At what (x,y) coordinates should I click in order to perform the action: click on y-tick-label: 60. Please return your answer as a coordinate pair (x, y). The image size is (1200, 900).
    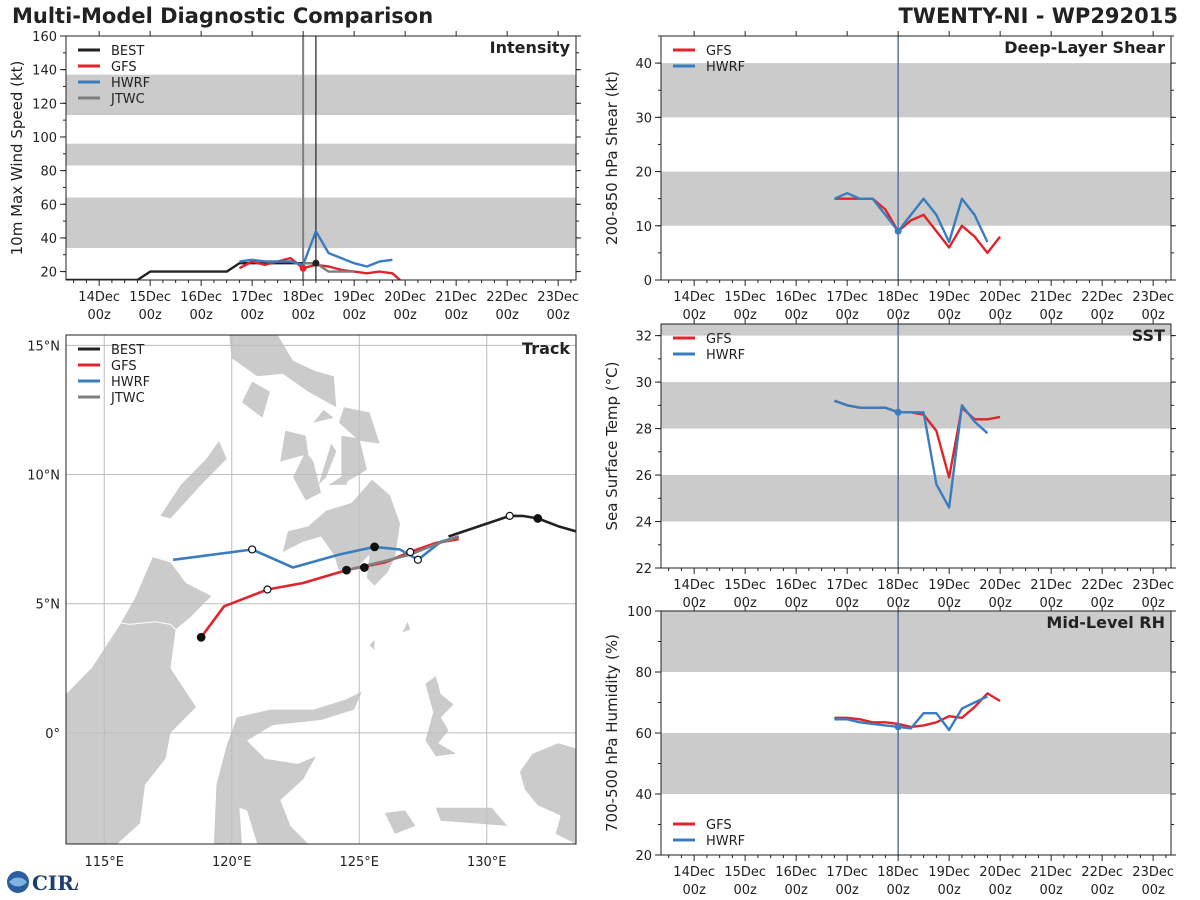
    Looking at the image, I should click on (48, 205).